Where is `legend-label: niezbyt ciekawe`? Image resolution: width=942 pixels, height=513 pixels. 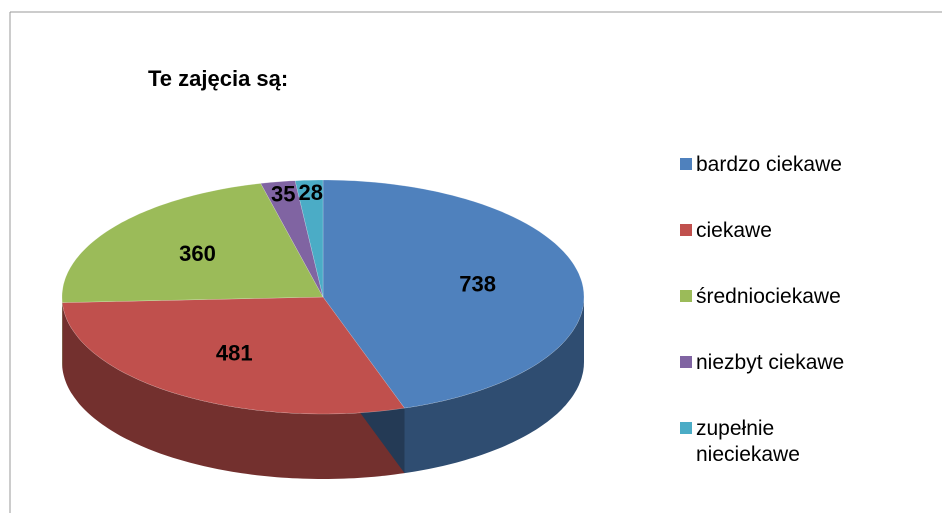
legend-label: niezbyt ciekawe is located at coordinates (770, 362).